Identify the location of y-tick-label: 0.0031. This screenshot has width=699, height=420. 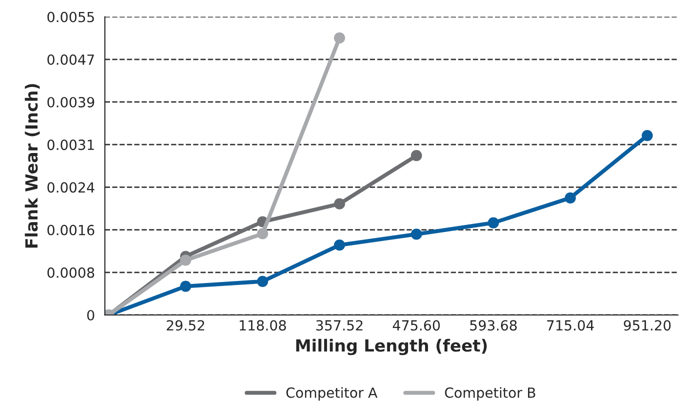
(70, 145).